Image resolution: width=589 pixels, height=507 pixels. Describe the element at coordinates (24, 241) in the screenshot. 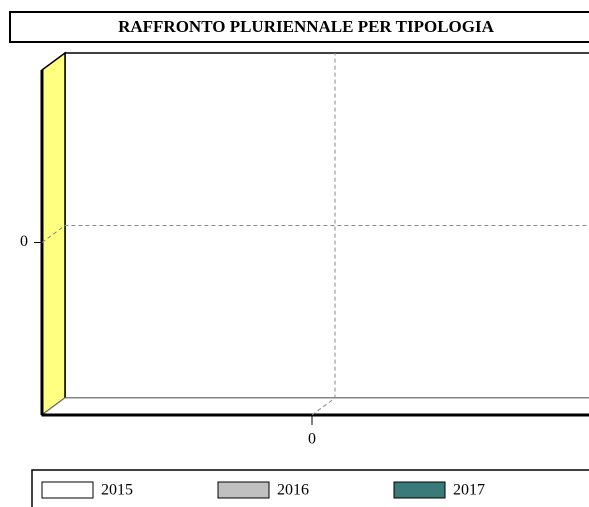

I see `y-tick-label: 0` at that location.